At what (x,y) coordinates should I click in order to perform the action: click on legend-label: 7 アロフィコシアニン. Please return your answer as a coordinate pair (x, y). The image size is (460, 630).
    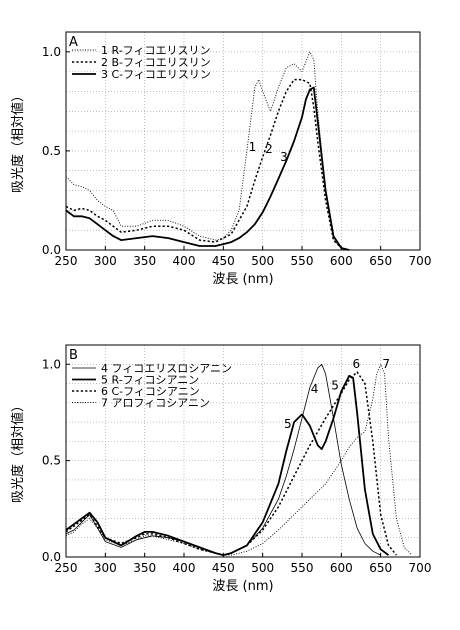
    Looking at the image, I should click on (155, 403).